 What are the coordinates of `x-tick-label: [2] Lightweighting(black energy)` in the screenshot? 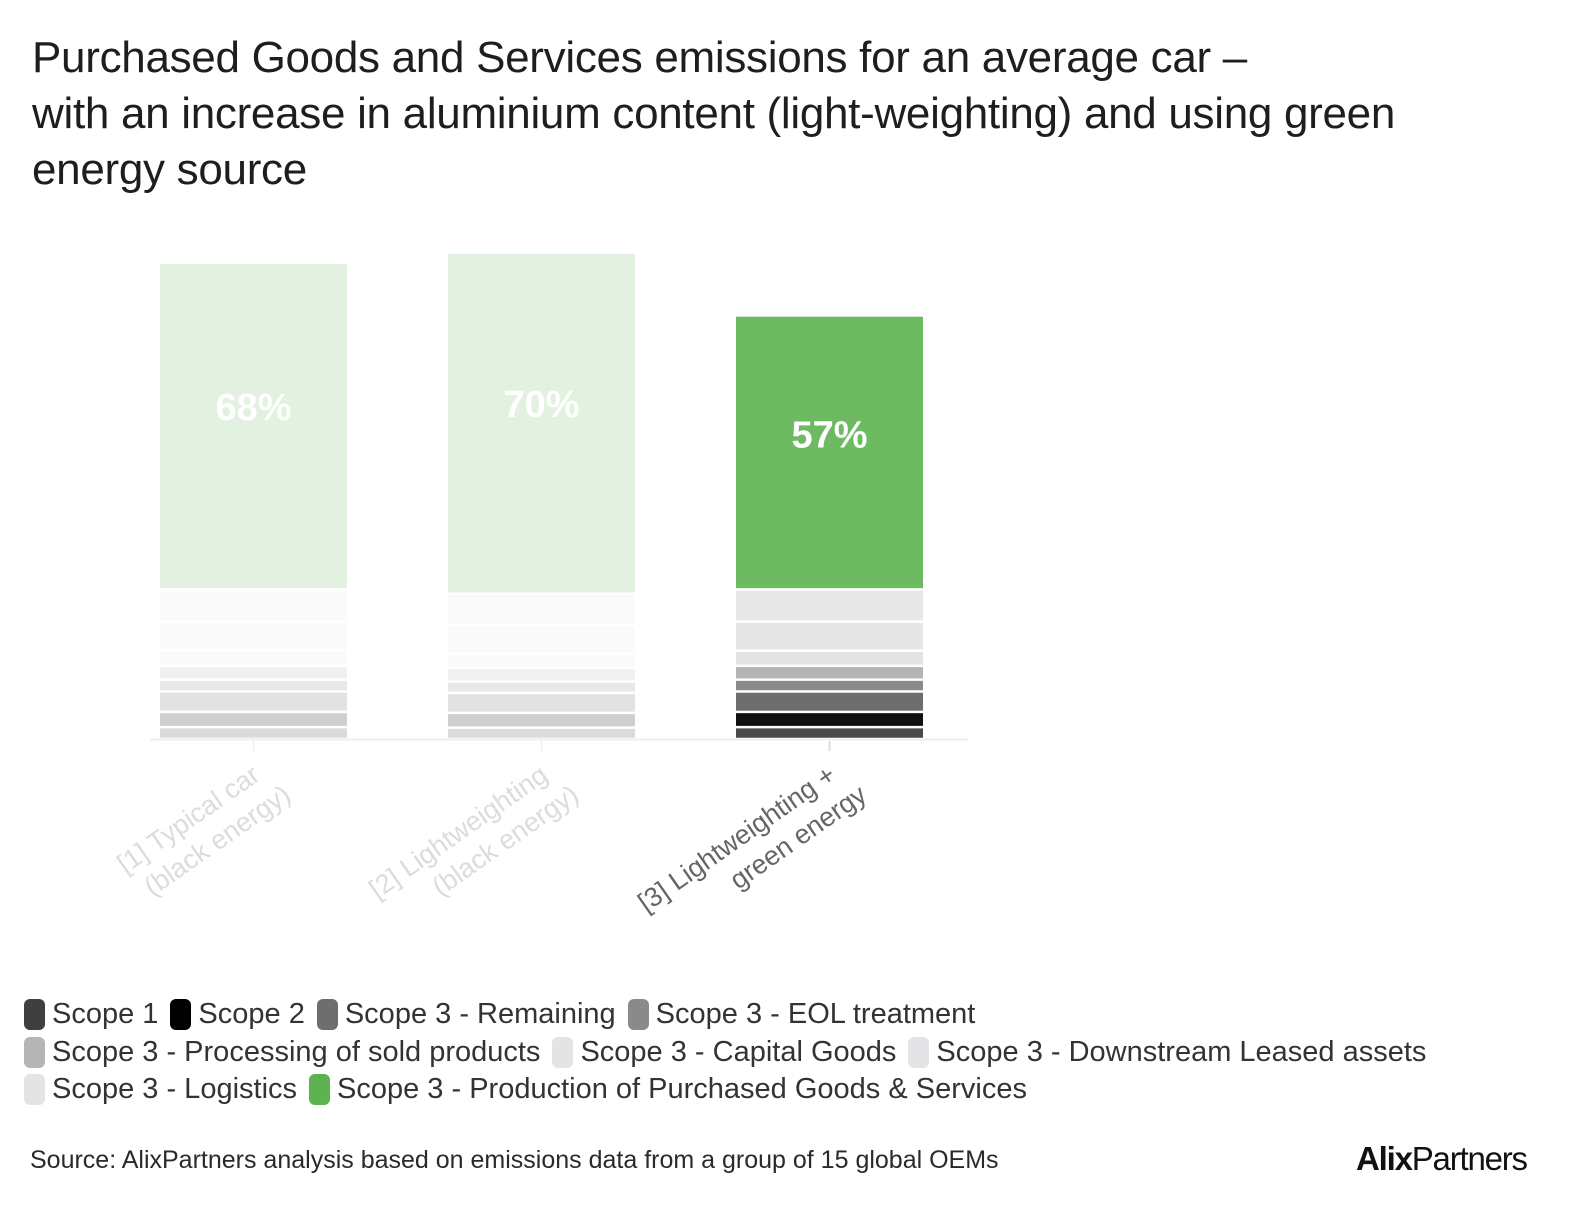 It's located at (474, 831).